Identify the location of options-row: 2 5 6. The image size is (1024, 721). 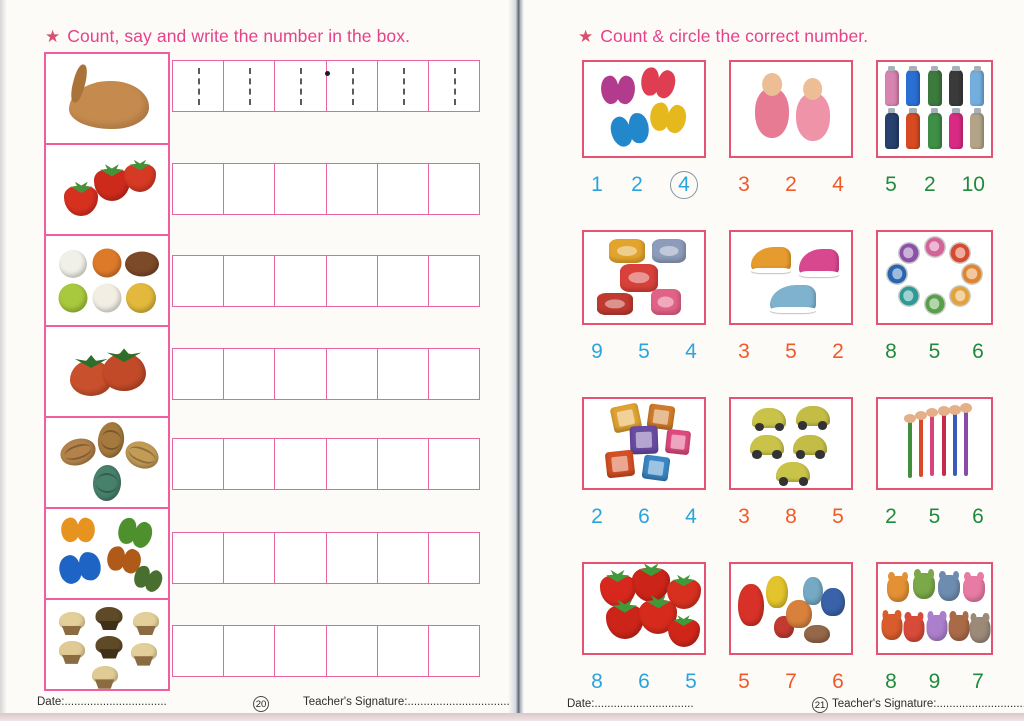
(934, 517).